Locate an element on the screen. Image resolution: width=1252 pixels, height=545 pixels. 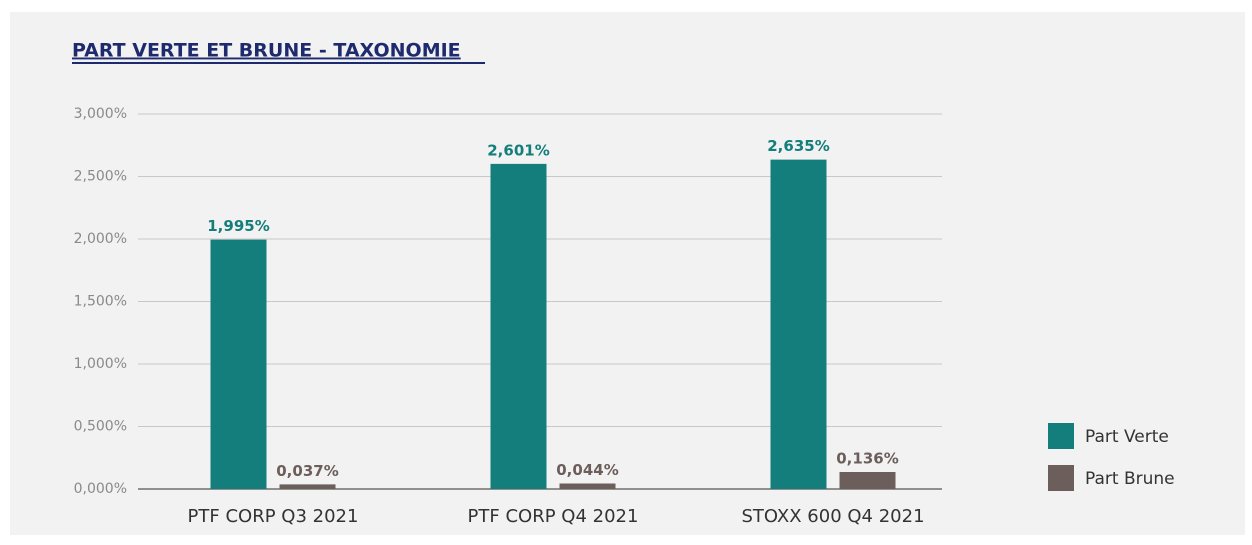
data-label: 1,995% is located at coordinates (238, 226).